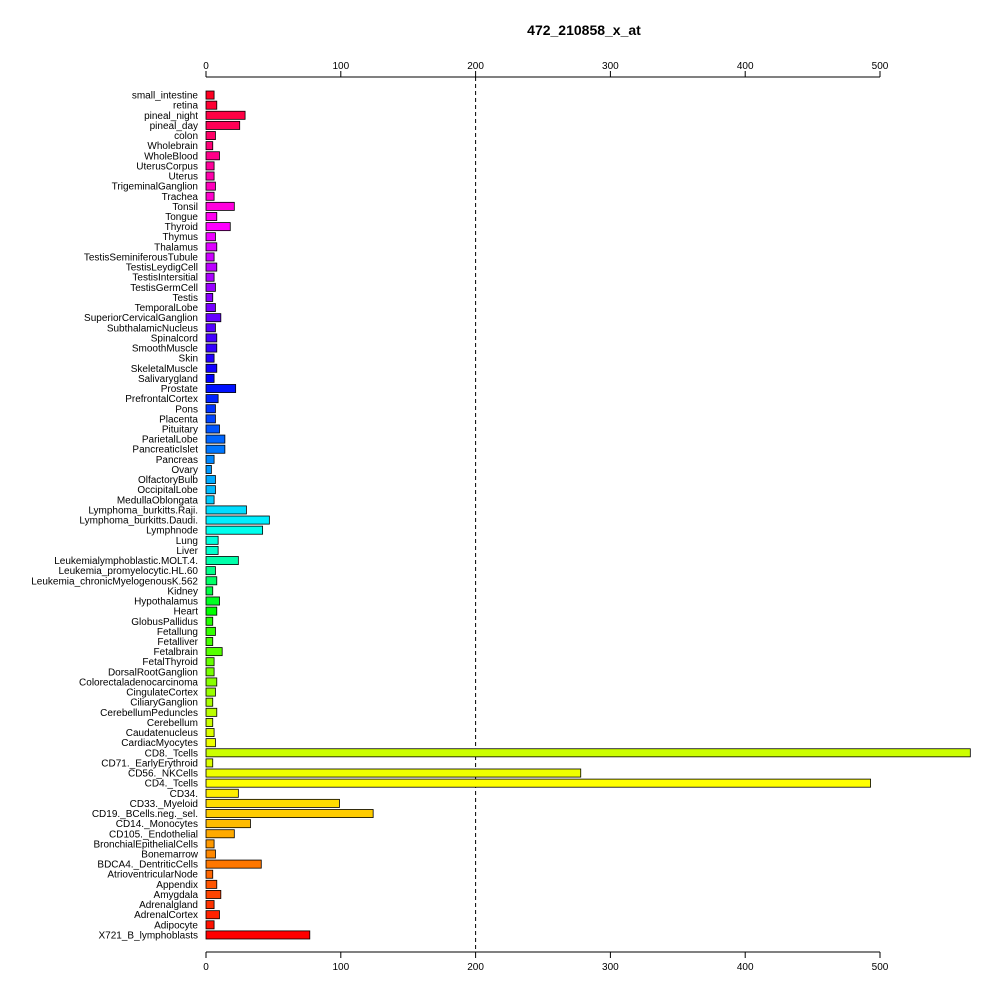 The width and height of the screenshot is (1000, 1000). What do you see at coordinates (166, 602) in the screenshot?
I see `category-label: Hypothalamus` at bounding box center [166, 602].